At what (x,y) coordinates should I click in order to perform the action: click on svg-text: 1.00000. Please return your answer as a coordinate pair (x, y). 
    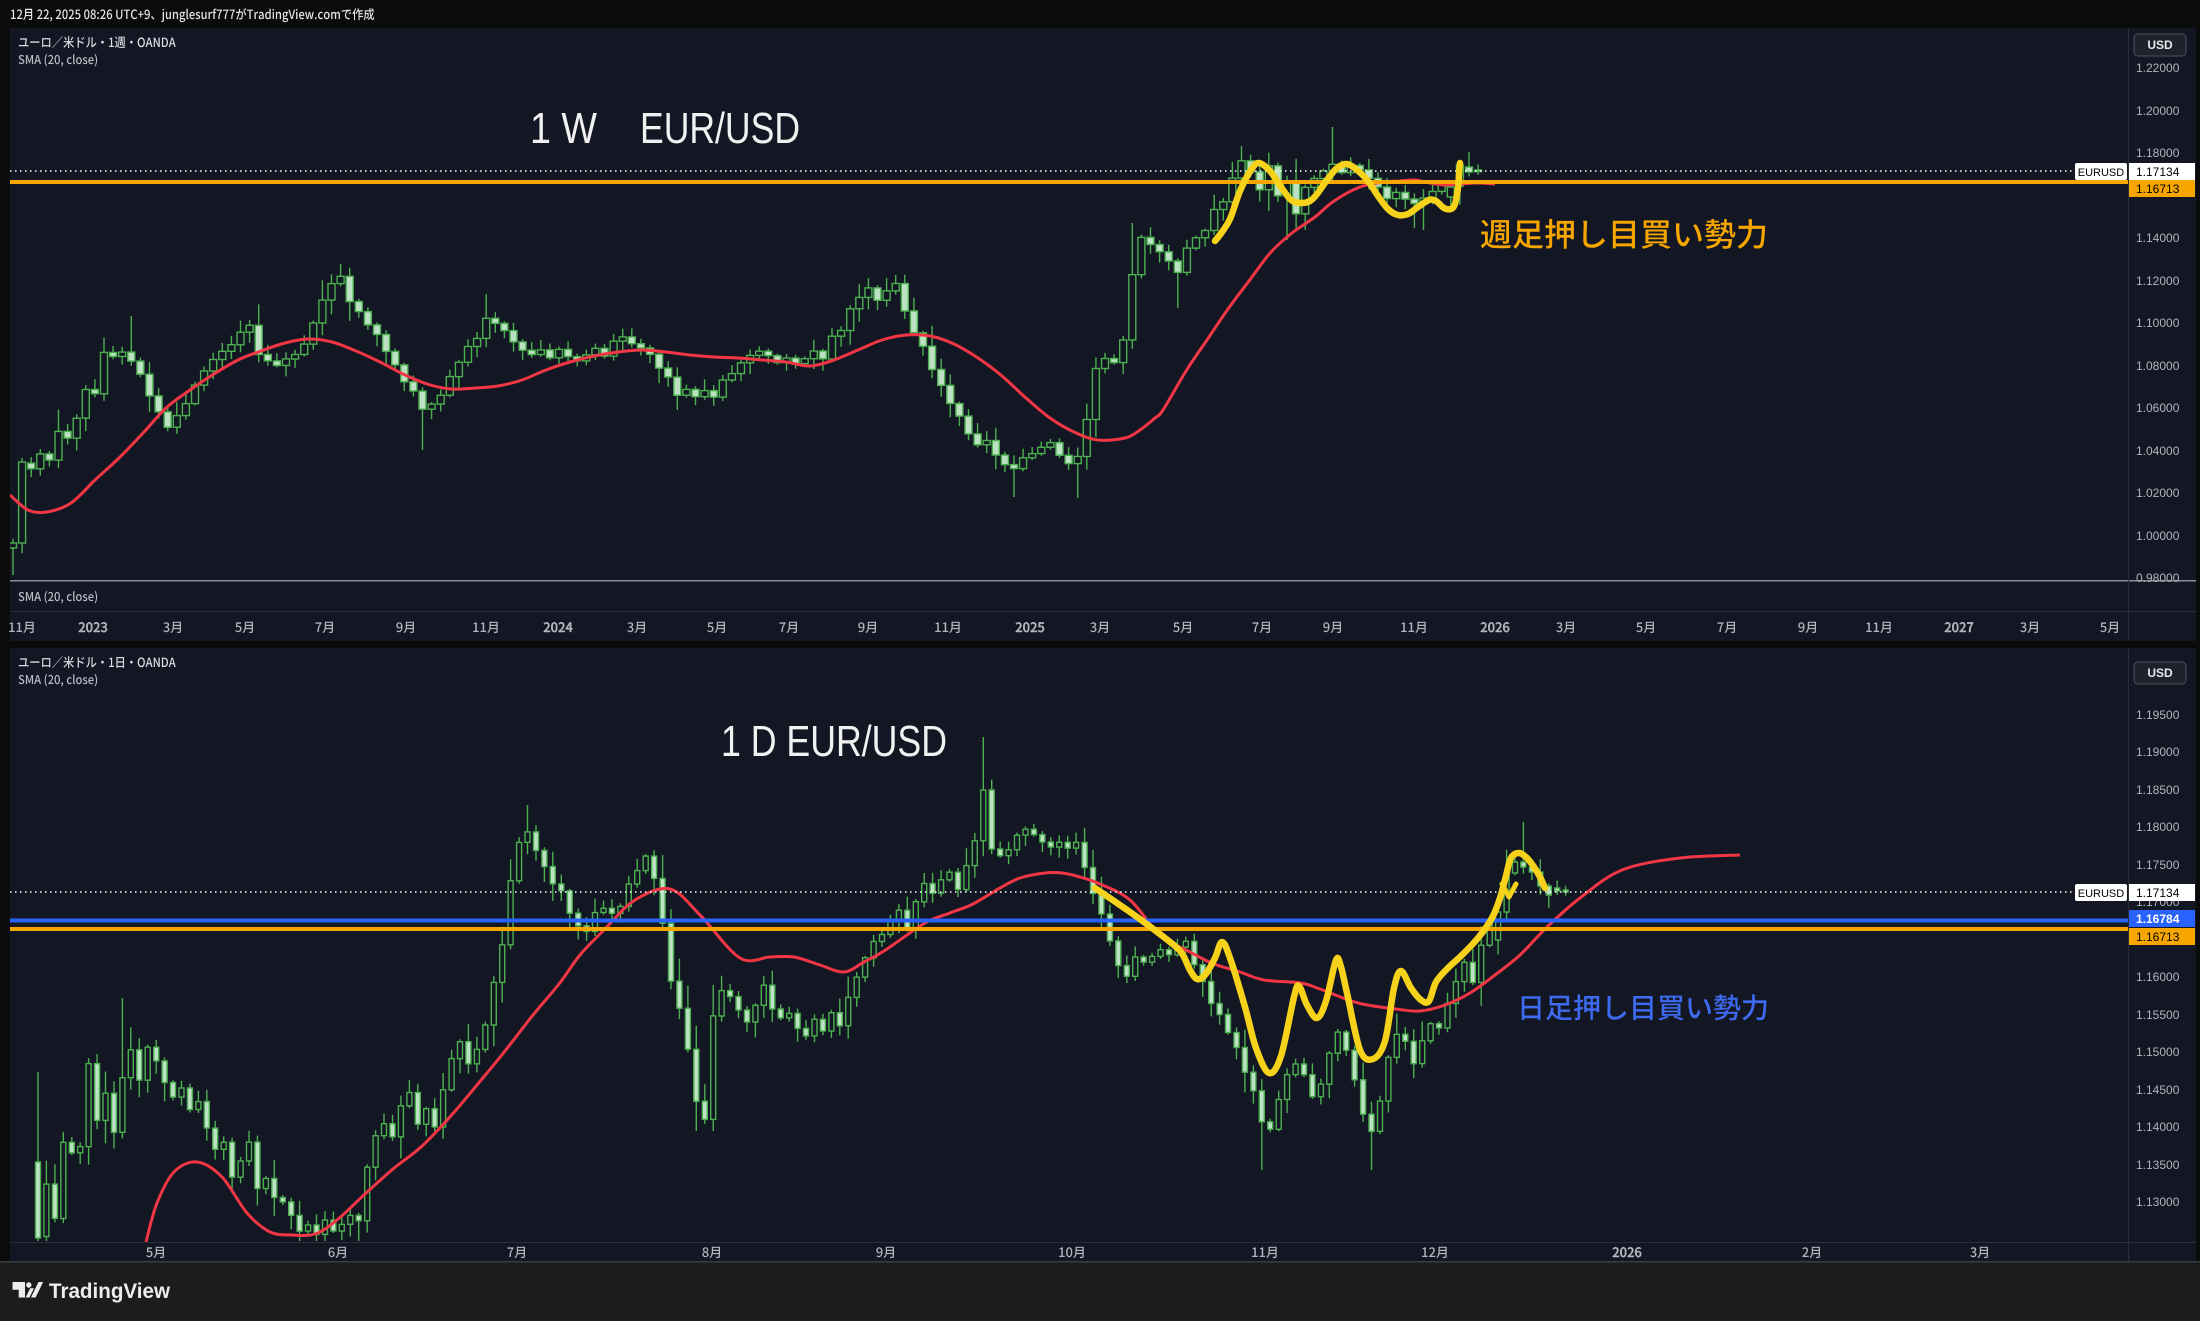
    Looking at the image, I should click on (2158, 536).